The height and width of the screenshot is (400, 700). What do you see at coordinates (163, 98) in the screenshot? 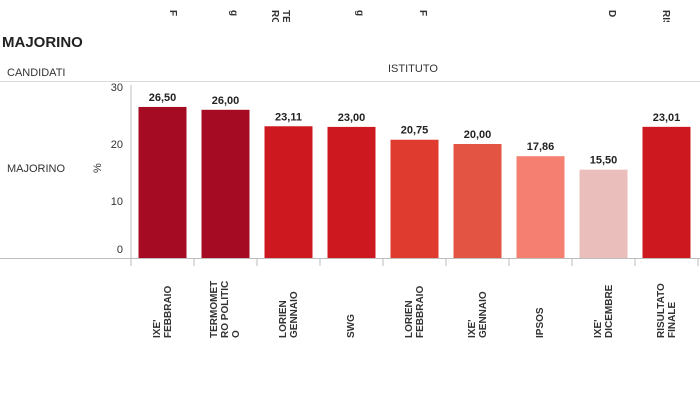
I see `bar-value-label: 26,50` at bounding box center [163, 98].